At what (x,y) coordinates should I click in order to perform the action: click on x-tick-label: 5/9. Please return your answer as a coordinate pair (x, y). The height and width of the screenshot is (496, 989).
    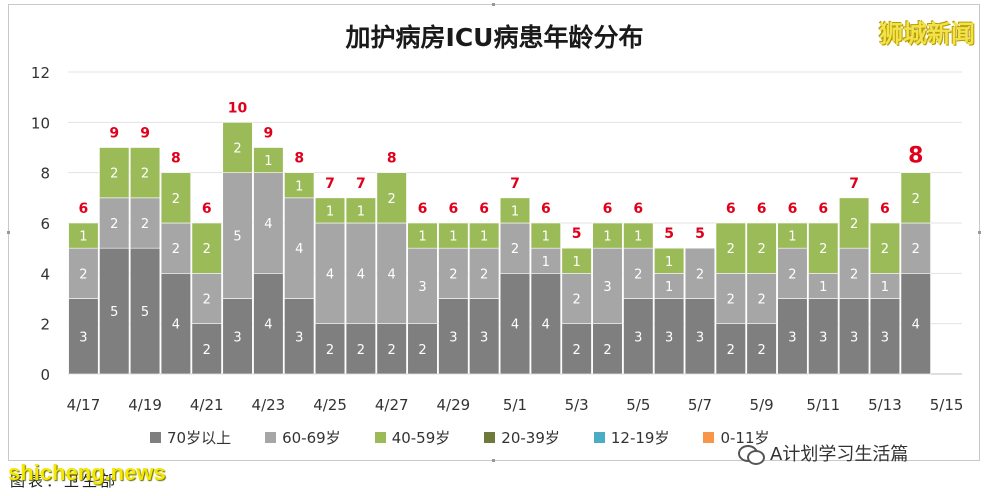
    Looking at the image, I should click on (762, 405).